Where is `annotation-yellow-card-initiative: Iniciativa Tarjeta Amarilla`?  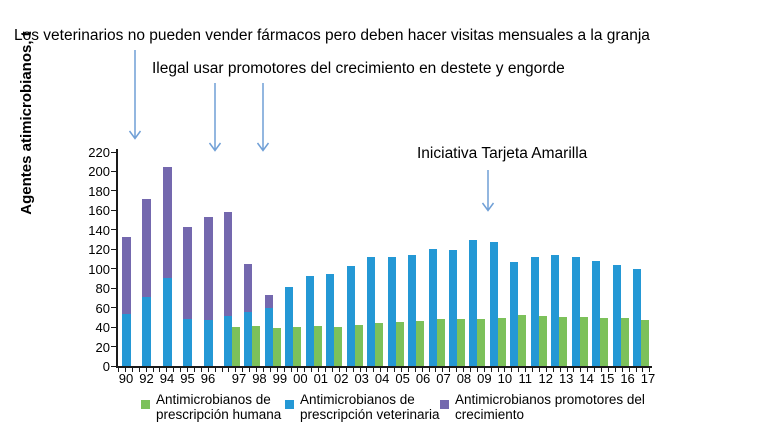
annotation-yellow-card-initiative: Iniciativa Tarjeta Amarilla is located at coordinates (502, 153).